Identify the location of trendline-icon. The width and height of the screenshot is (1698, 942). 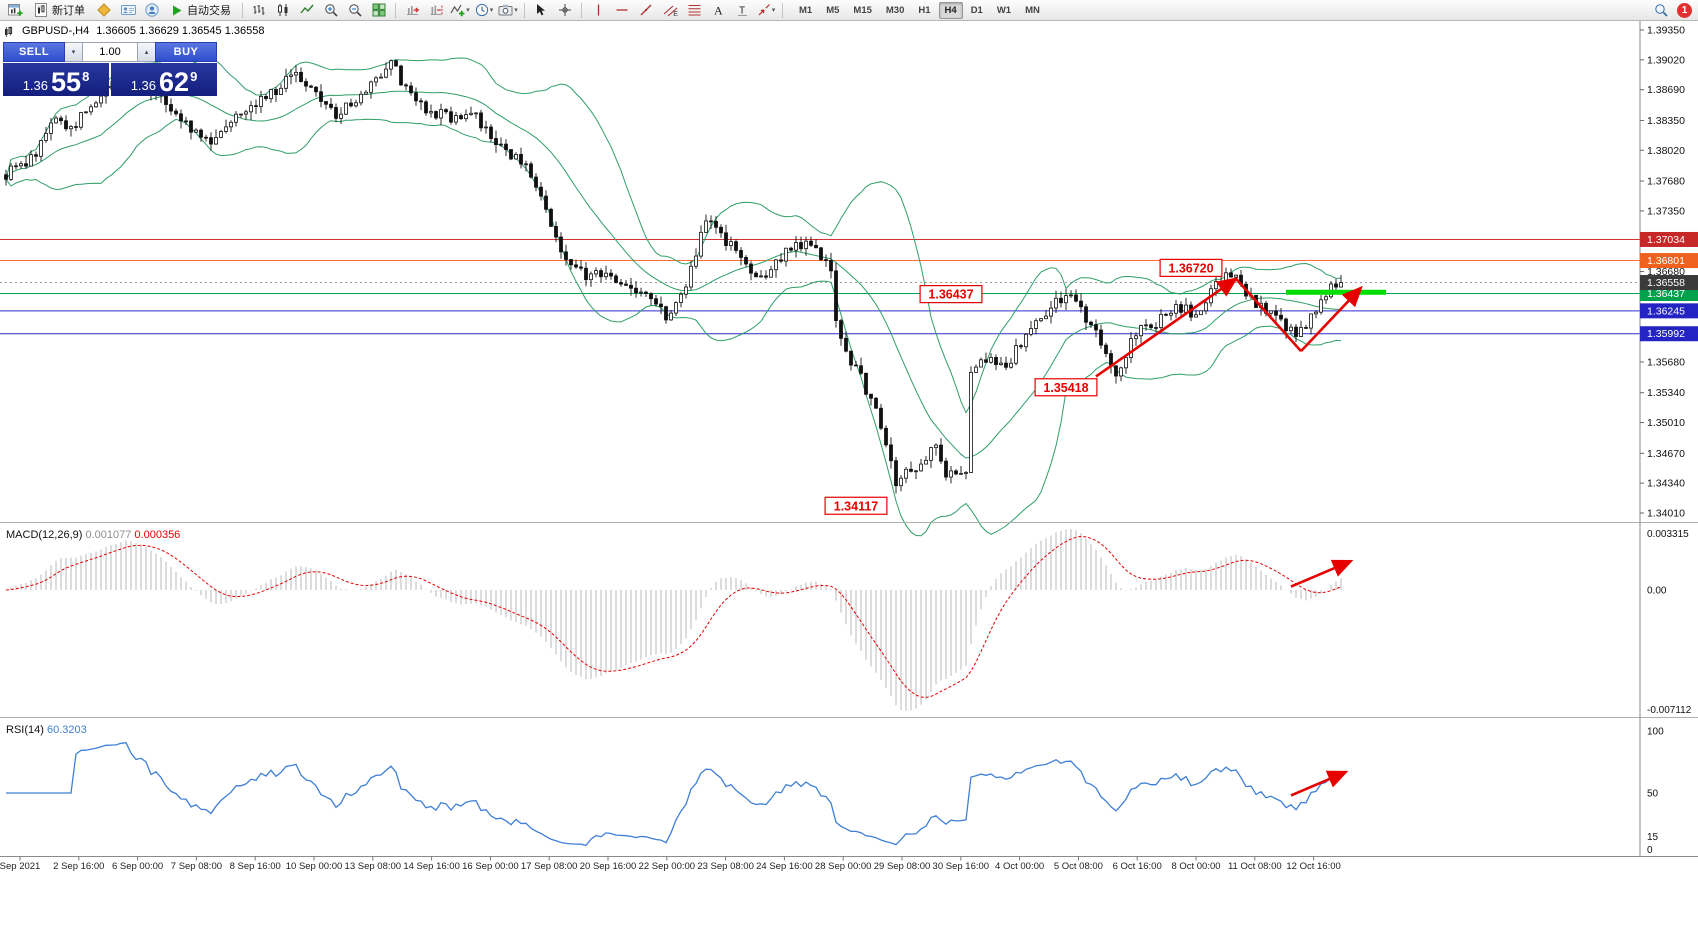
(646, 10).